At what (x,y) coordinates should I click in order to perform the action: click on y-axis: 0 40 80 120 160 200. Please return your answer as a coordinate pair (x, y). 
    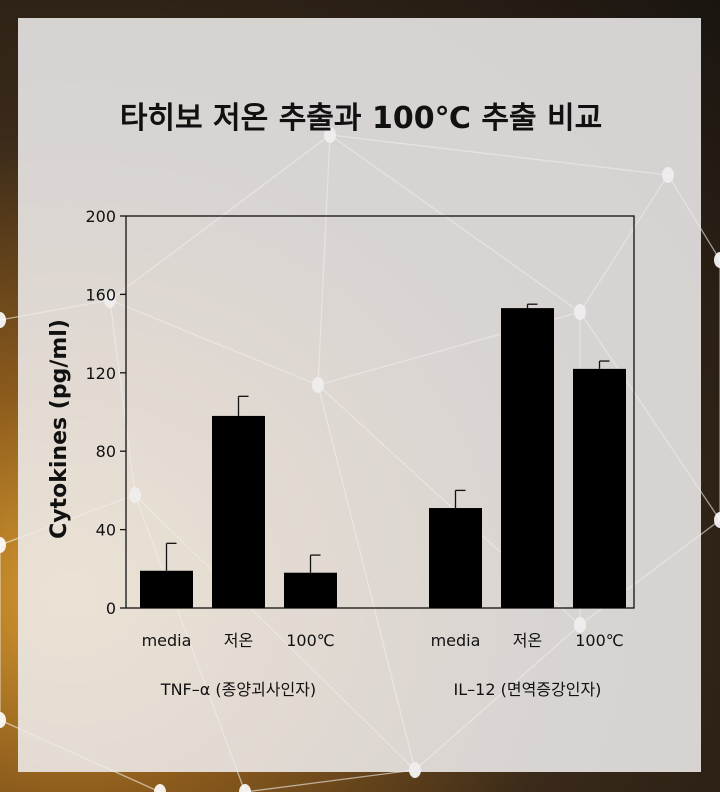
    Looking at the image, I should click on (105, 412).